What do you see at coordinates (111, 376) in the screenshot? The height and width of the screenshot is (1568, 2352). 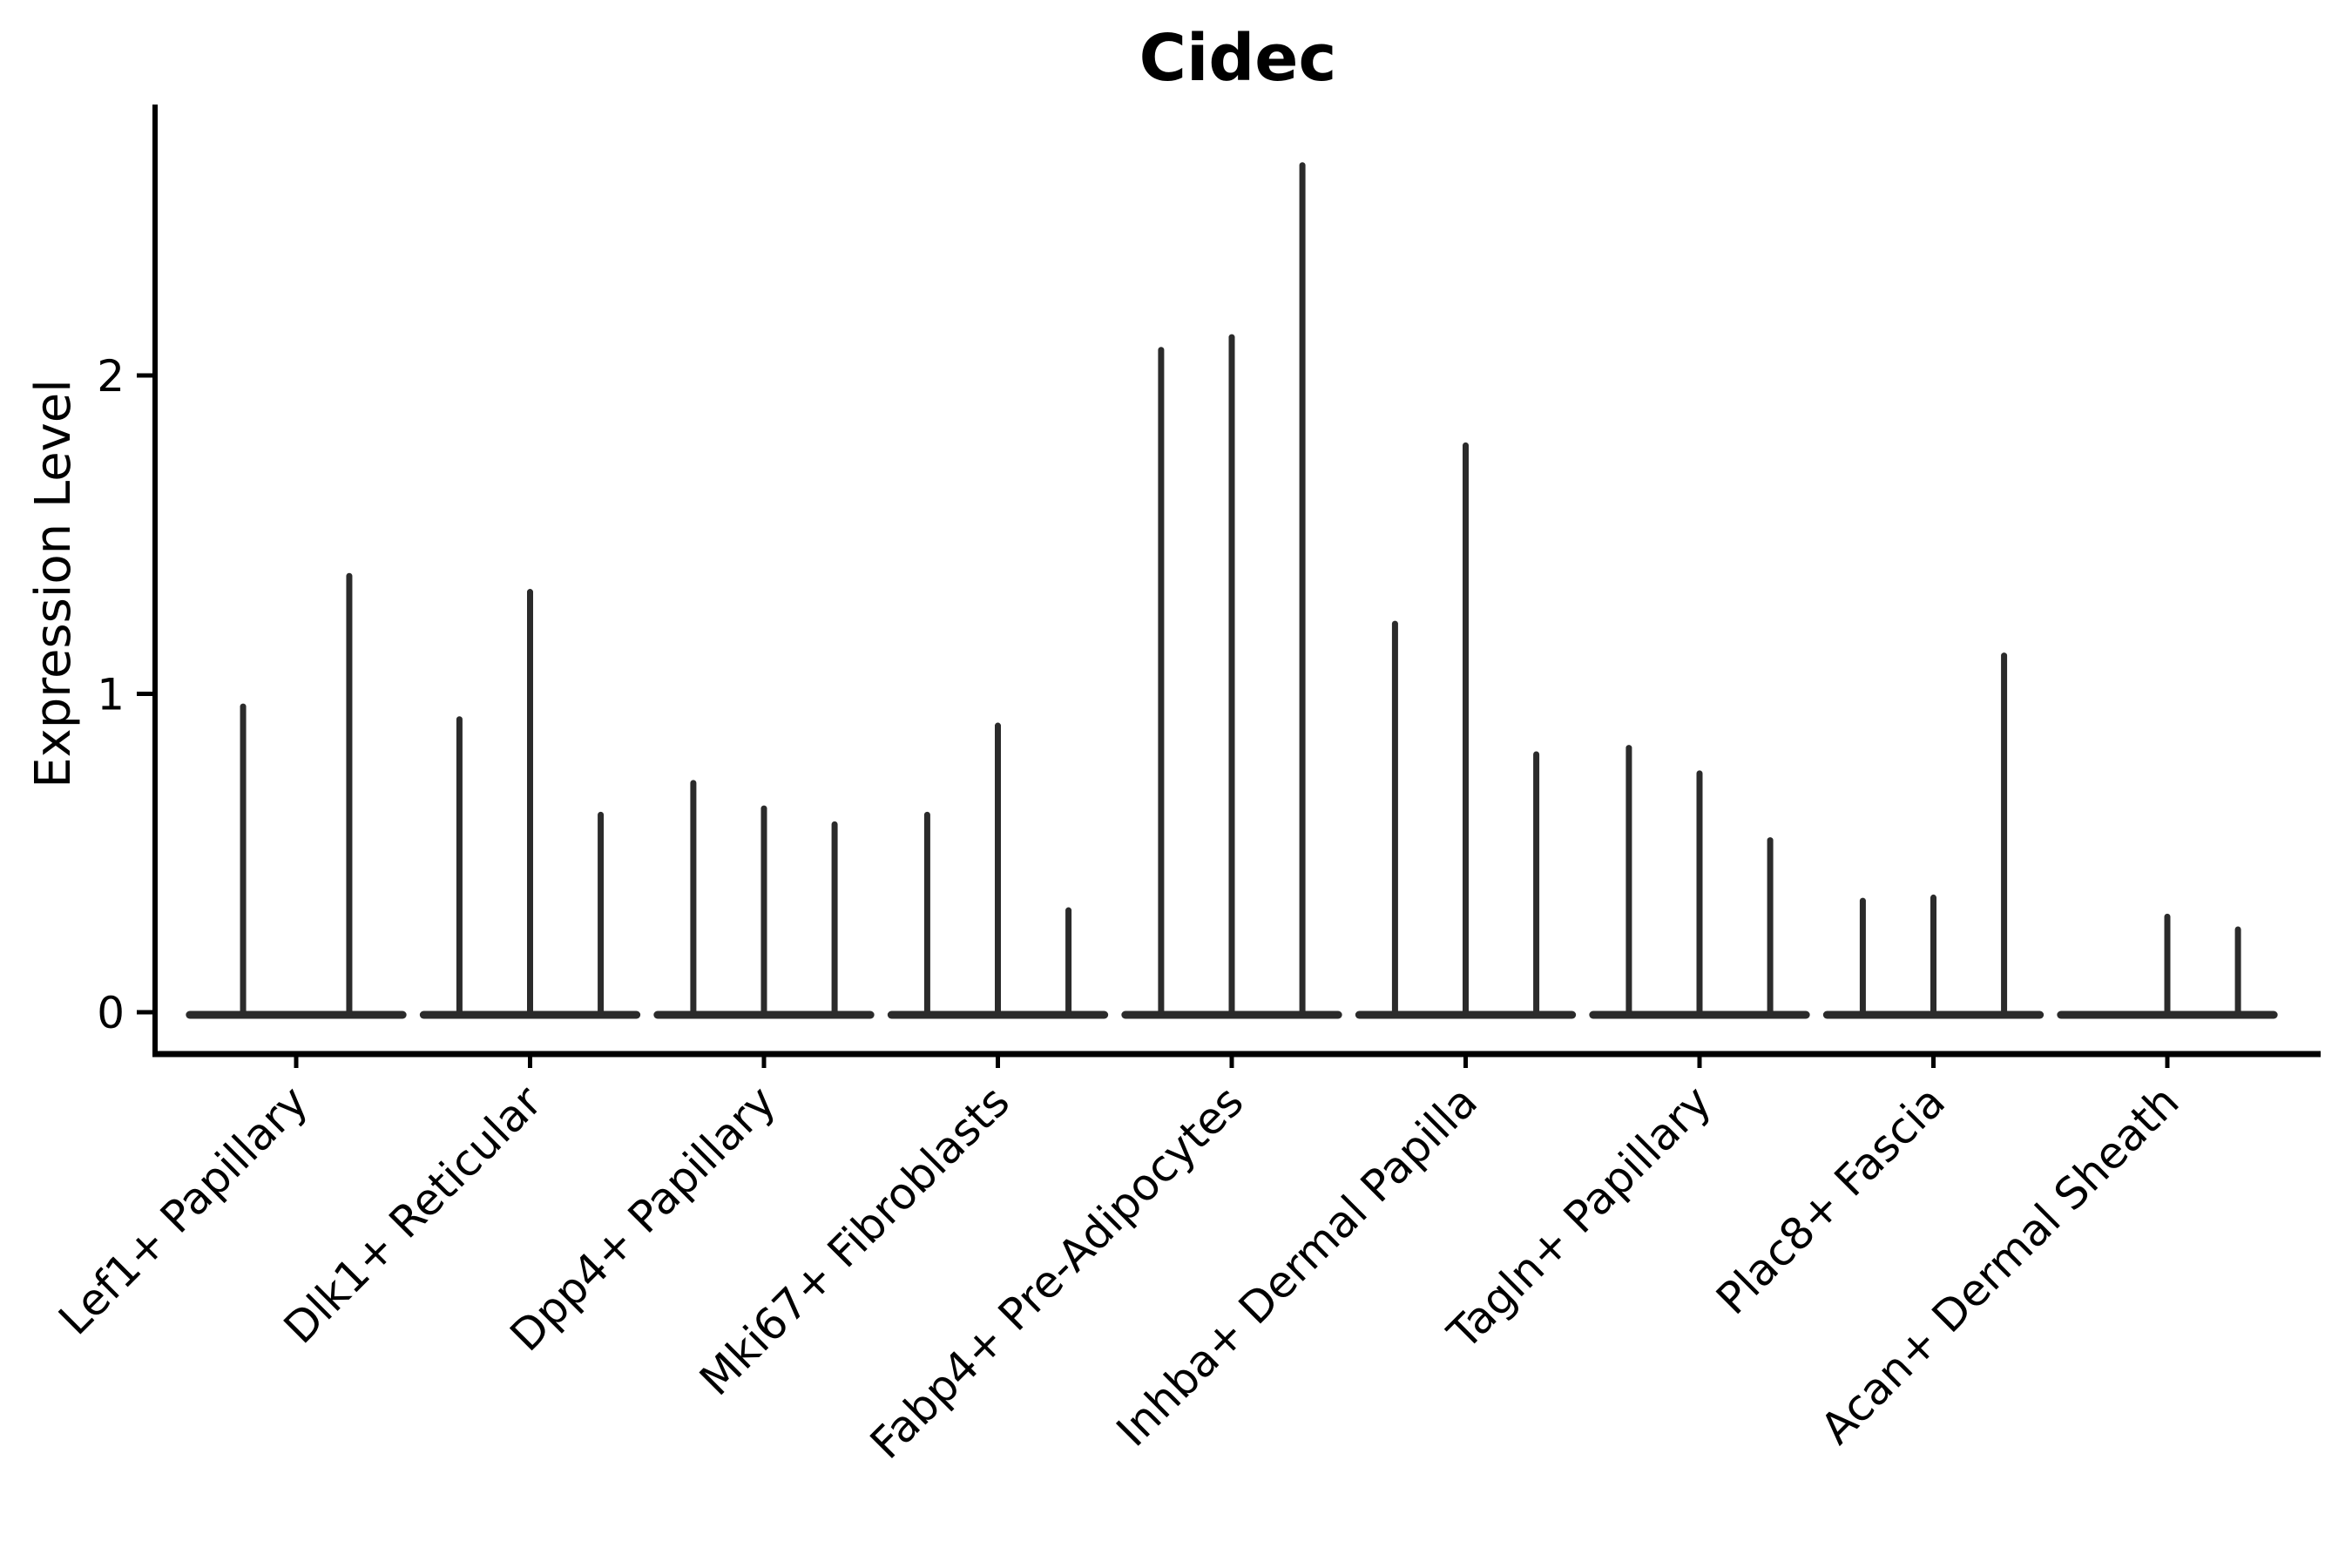 I see `y-tick-label: 2` at bounding box center [111, 376].